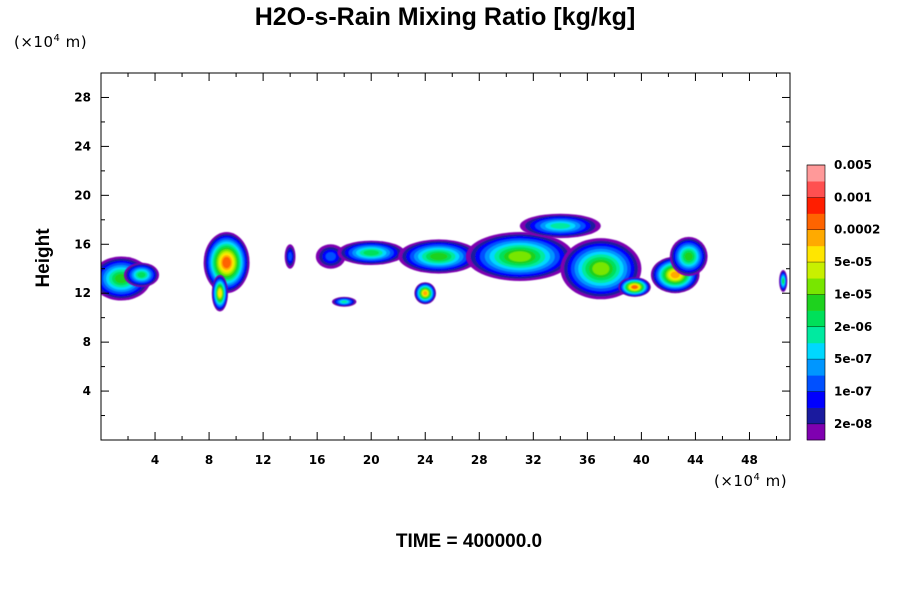 This screenshot has width=900, height=600. I want to click on y-tick-label-4: 4, so click(87, 391).